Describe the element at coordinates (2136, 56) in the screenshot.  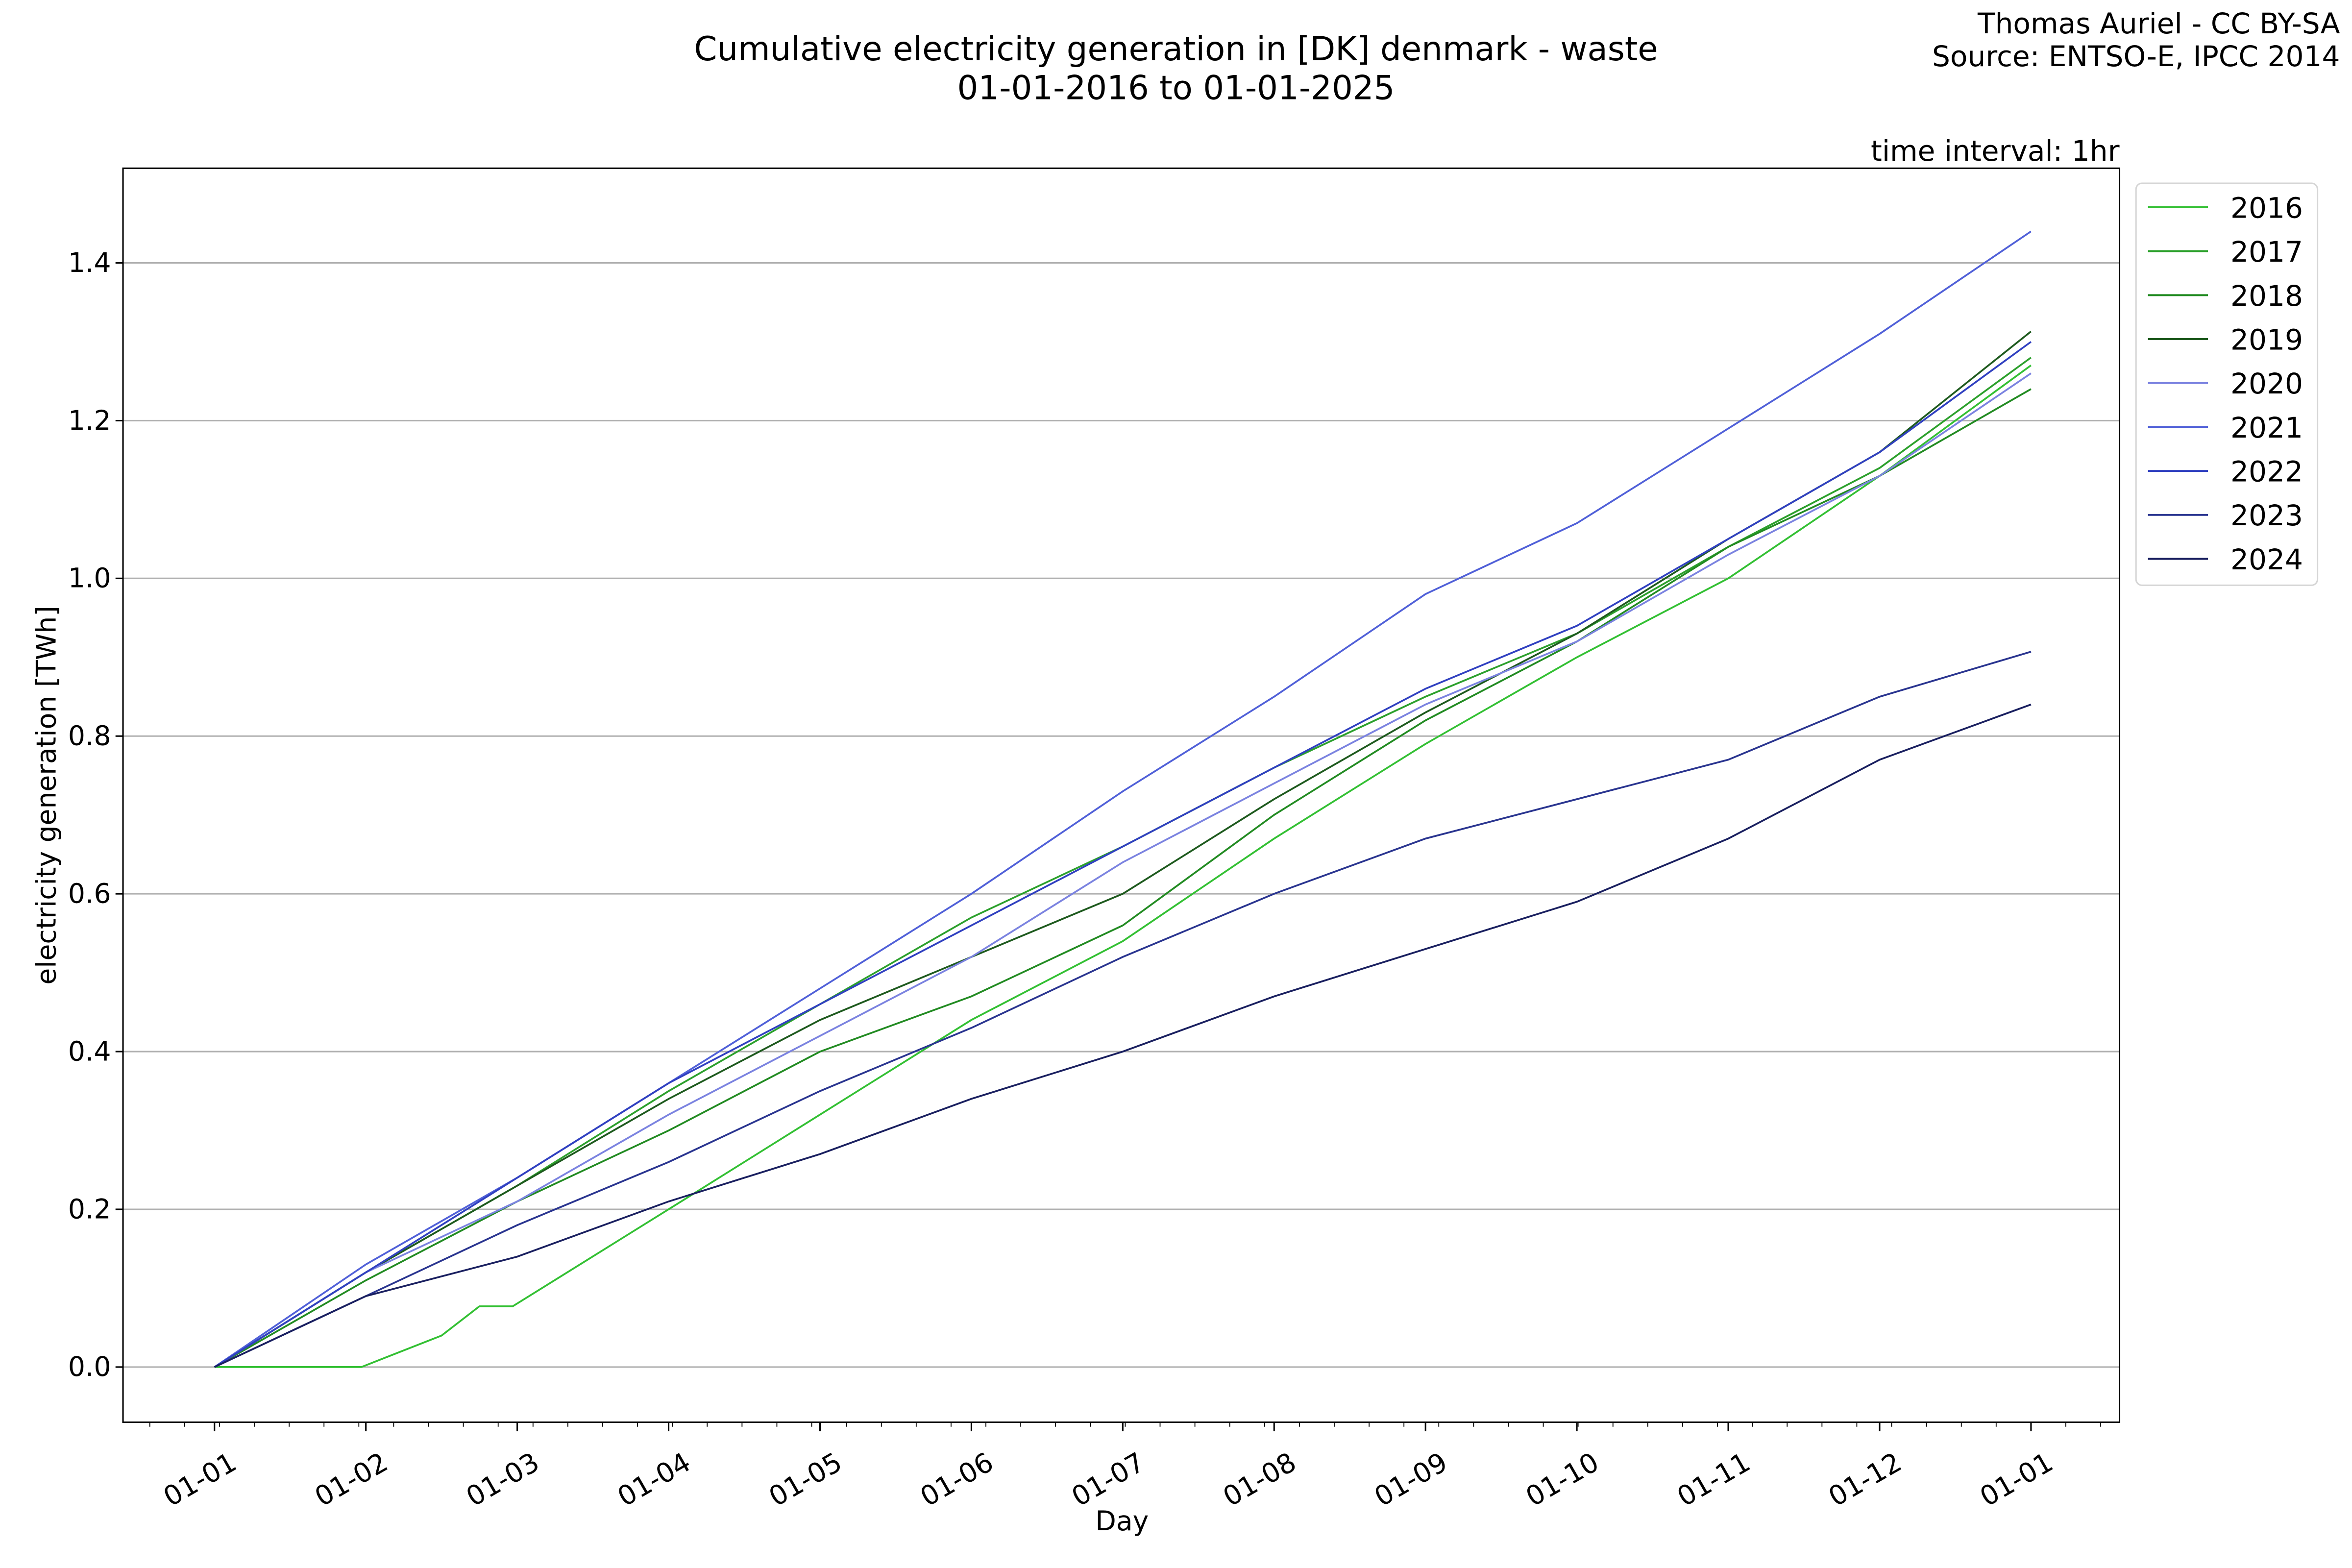
I see `credit-line-2: Source: ENTSO-E, IPCC 2014` at that location.